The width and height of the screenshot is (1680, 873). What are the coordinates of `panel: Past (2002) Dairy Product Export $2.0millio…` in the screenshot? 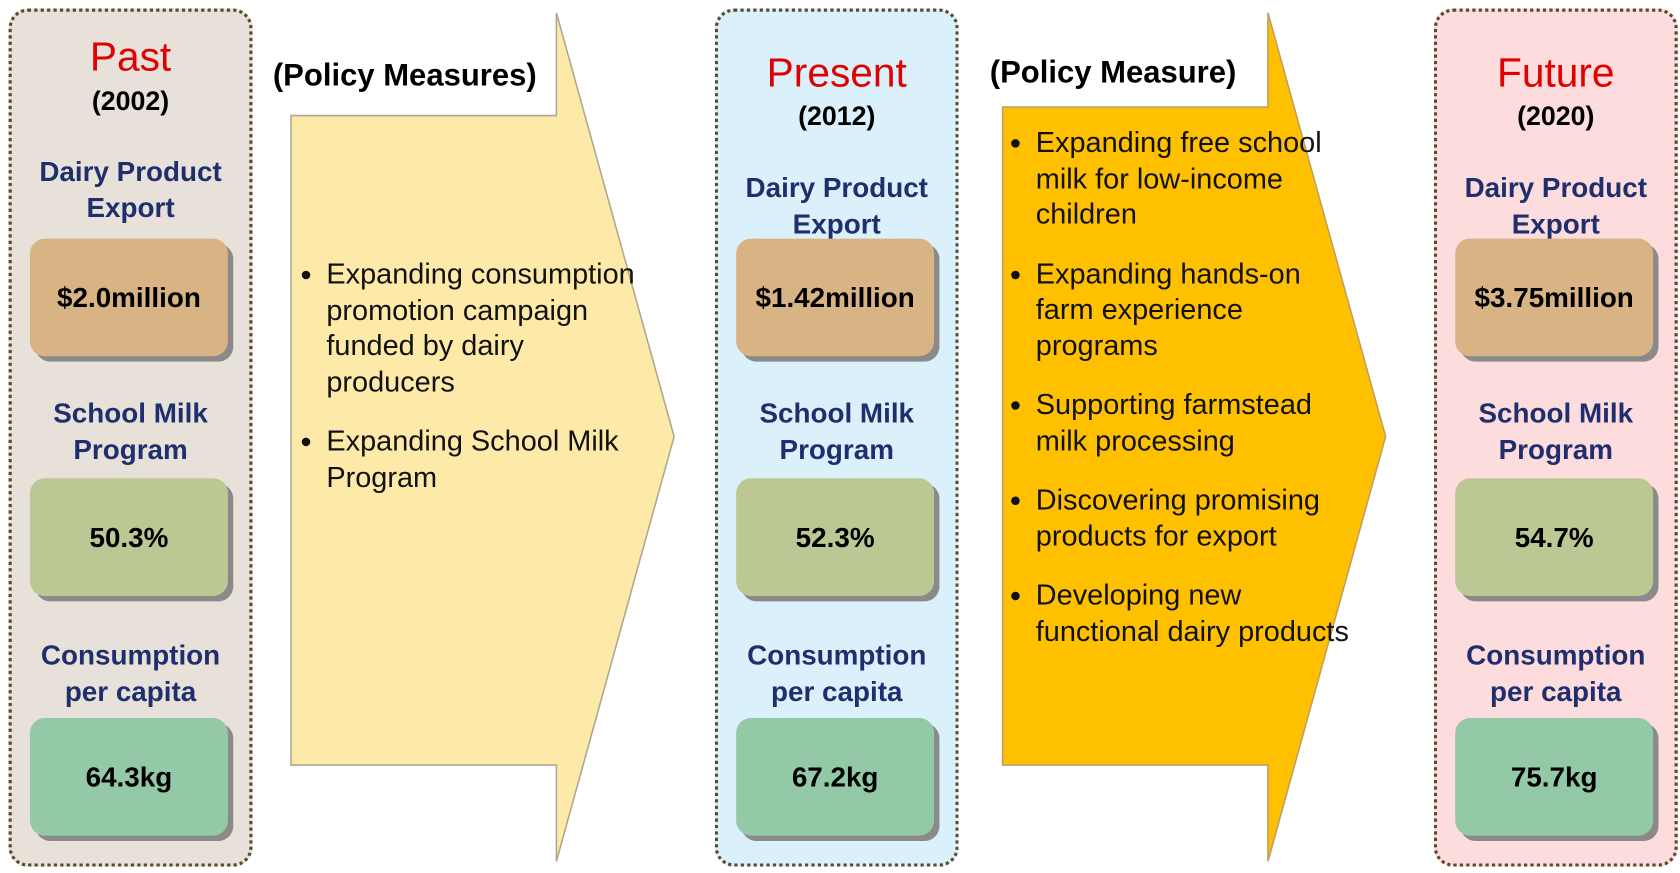 It's located at (130, 437).